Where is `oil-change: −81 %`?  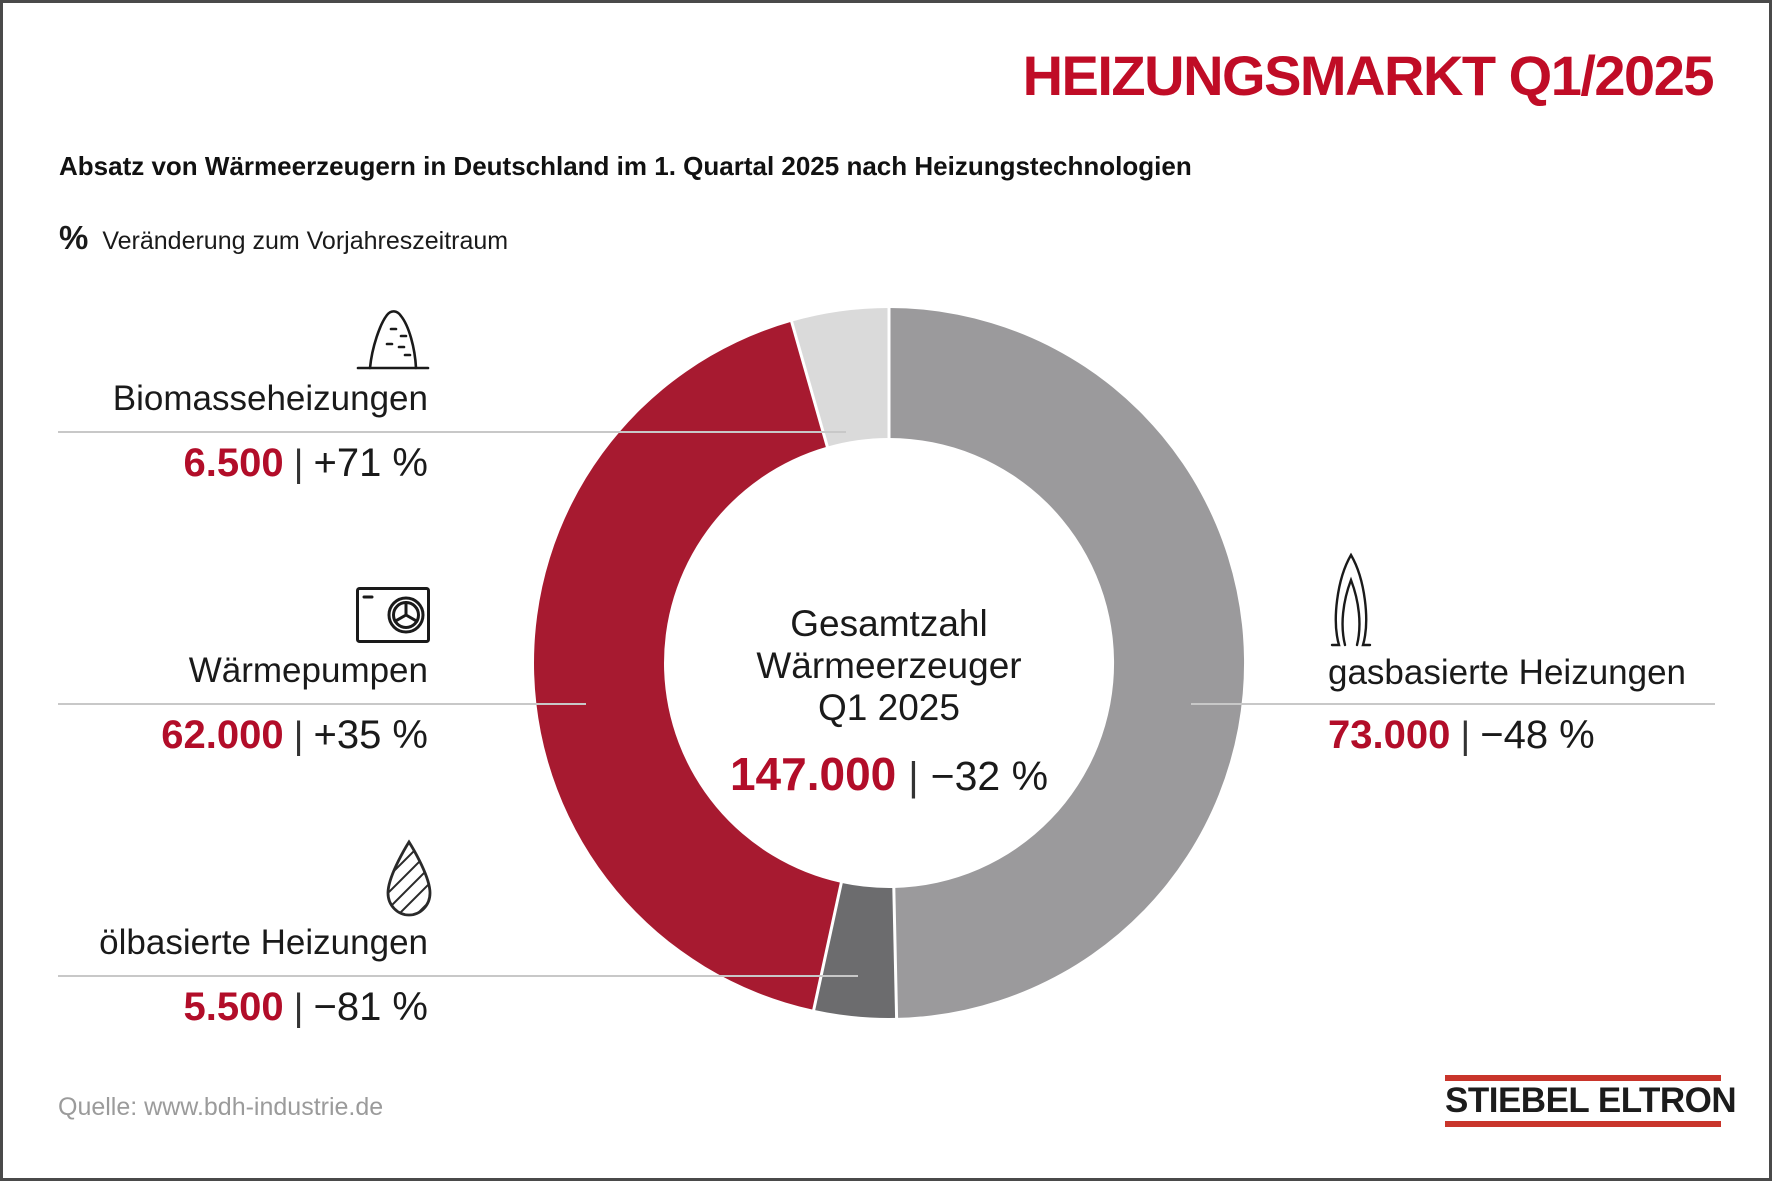
oil-change: −81 % is located at coordinates (370, 1007).